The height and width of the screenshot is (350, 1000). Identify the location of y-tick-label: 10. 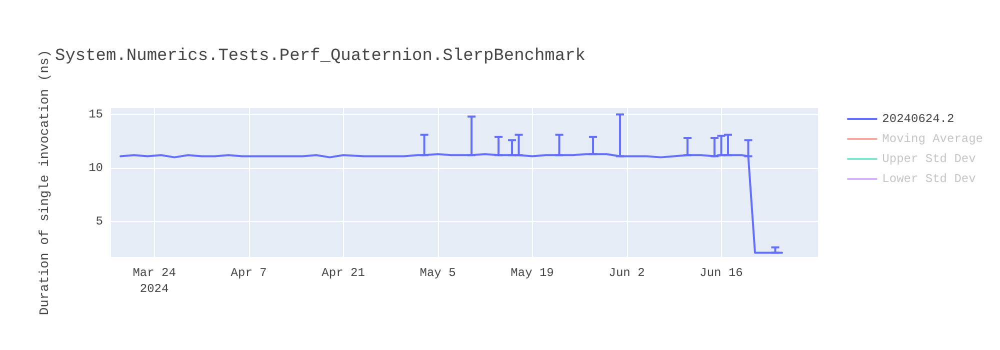
(95, 168).